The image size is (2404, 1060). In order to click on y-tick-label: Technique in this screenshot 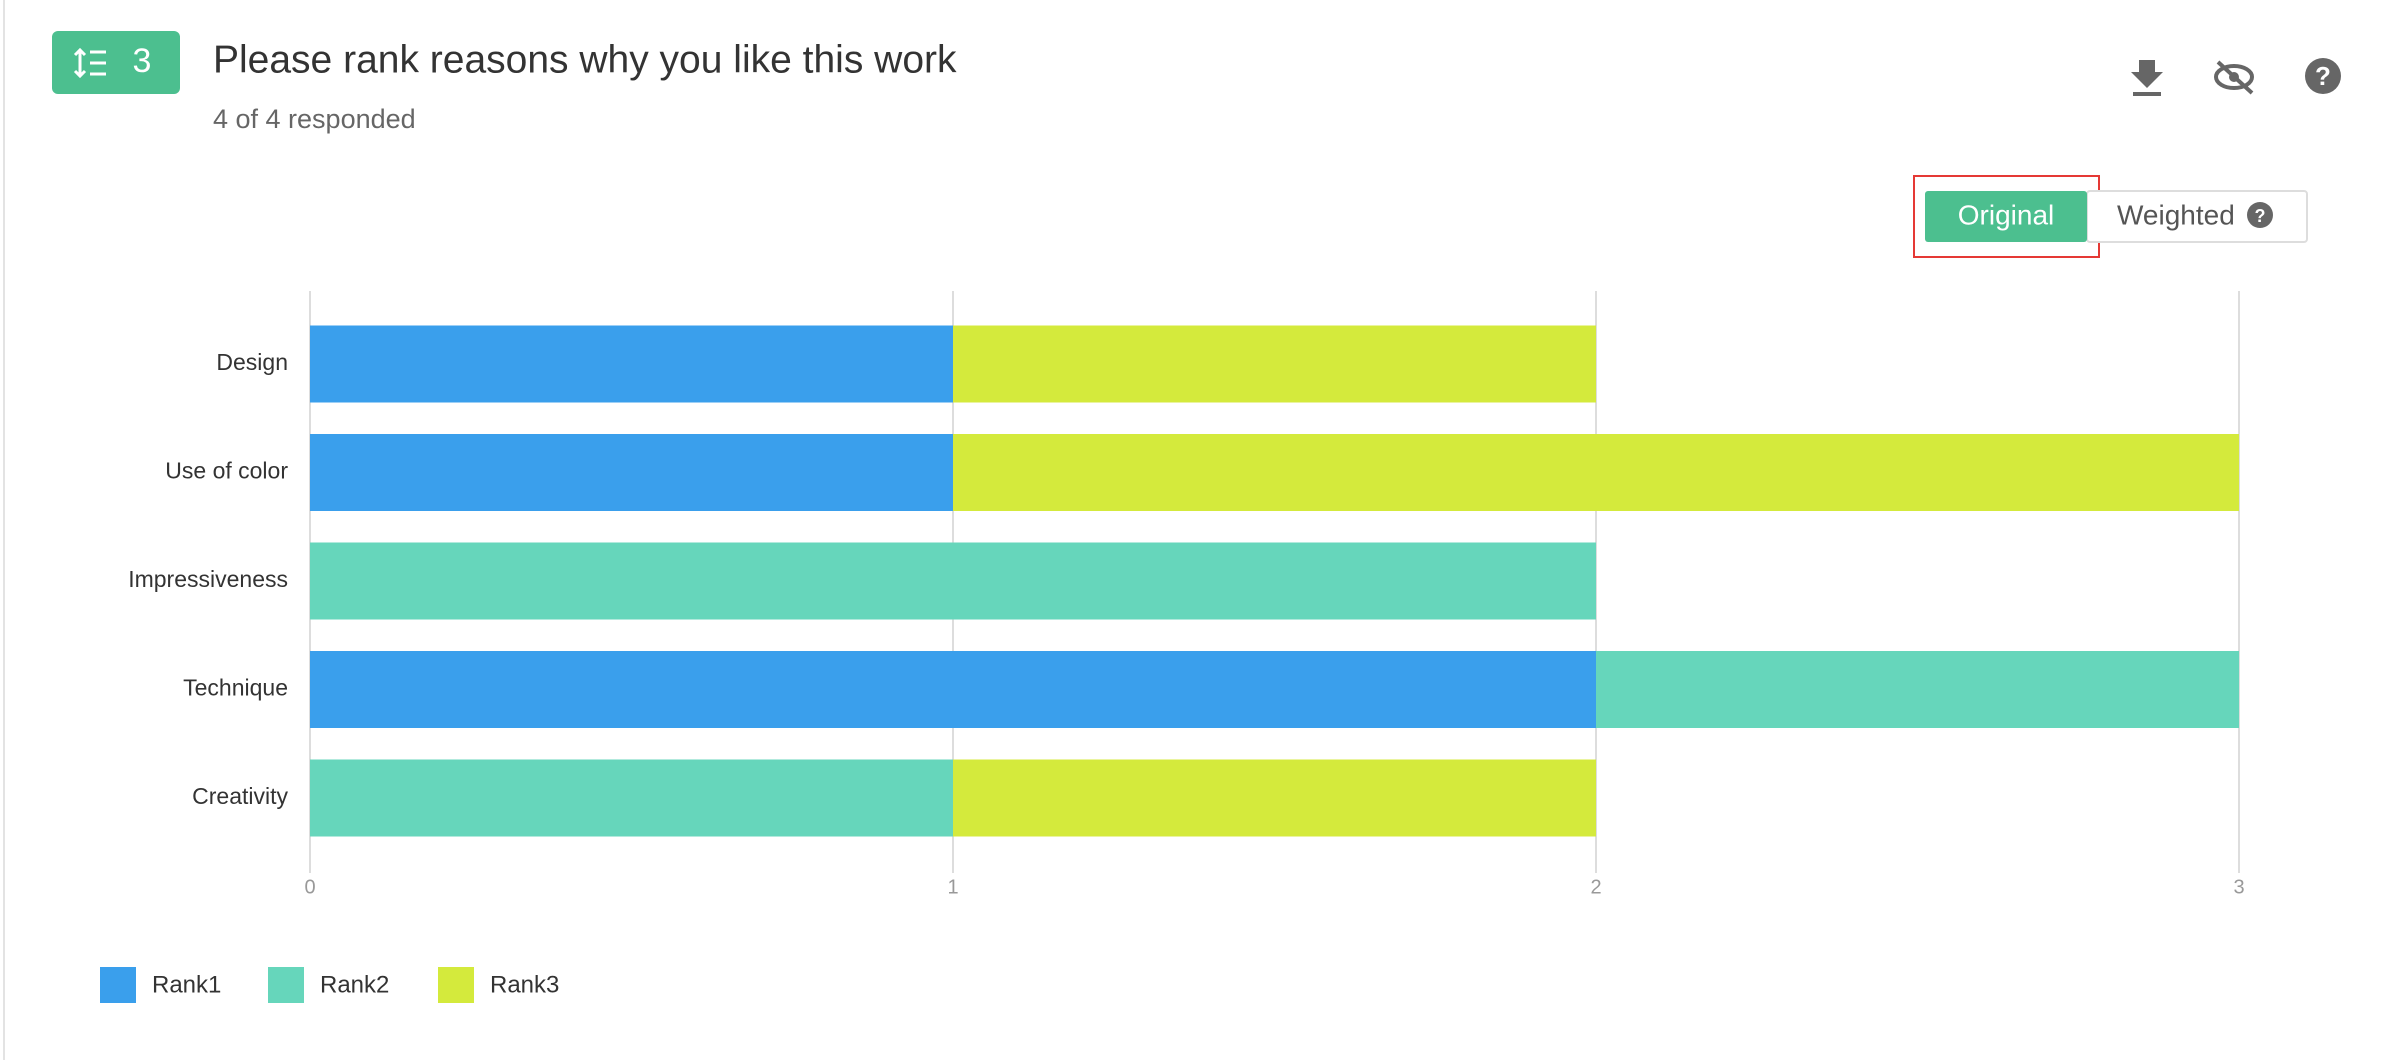, I will do `click(235, 688)`.